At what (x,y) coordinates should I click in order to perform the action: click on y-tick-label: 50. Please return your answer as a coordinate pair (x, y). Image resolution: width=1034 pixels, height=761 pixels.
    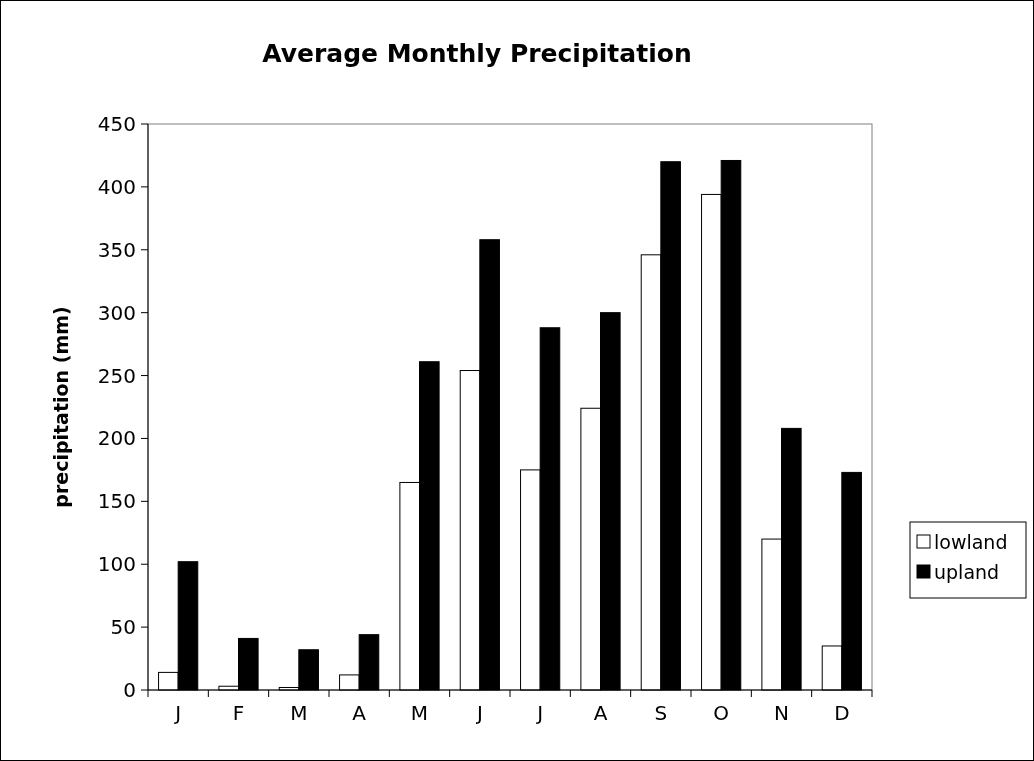
    Looking at the image, I should click on (123, 627).